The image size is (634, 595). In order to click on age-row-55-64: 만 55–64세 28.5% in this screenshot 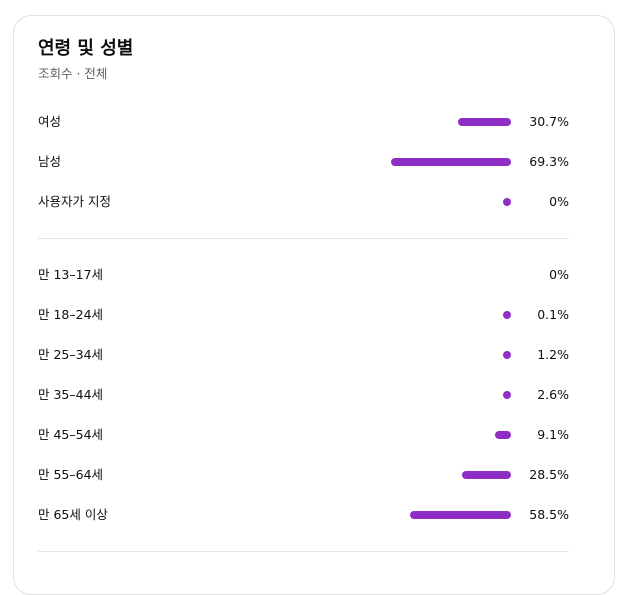, I will do `click(303, 475)`.